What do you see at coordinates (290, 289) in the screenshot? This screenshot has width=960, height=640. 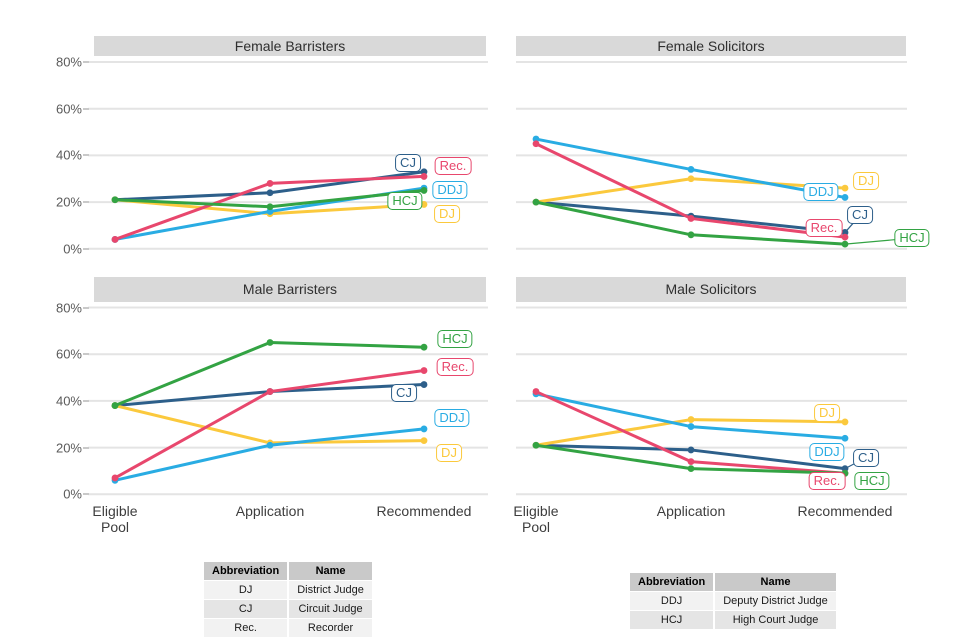 I see `panel-title: Male Barristers` at bounding box center [290, 289].